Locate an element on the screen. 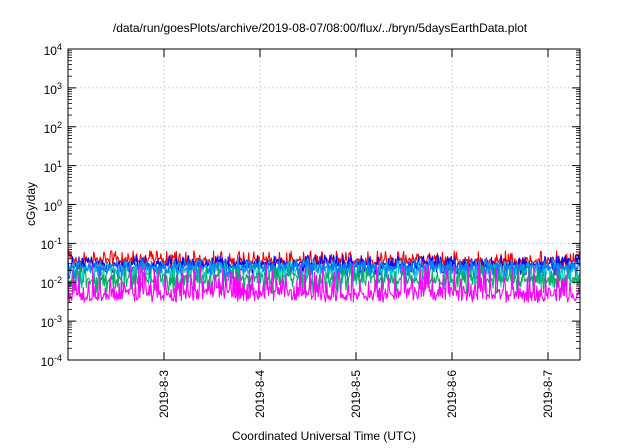 This screenshot has height=448, width=640. x-tick-label: 2019-8-3 is located at coordinates (164, 393).